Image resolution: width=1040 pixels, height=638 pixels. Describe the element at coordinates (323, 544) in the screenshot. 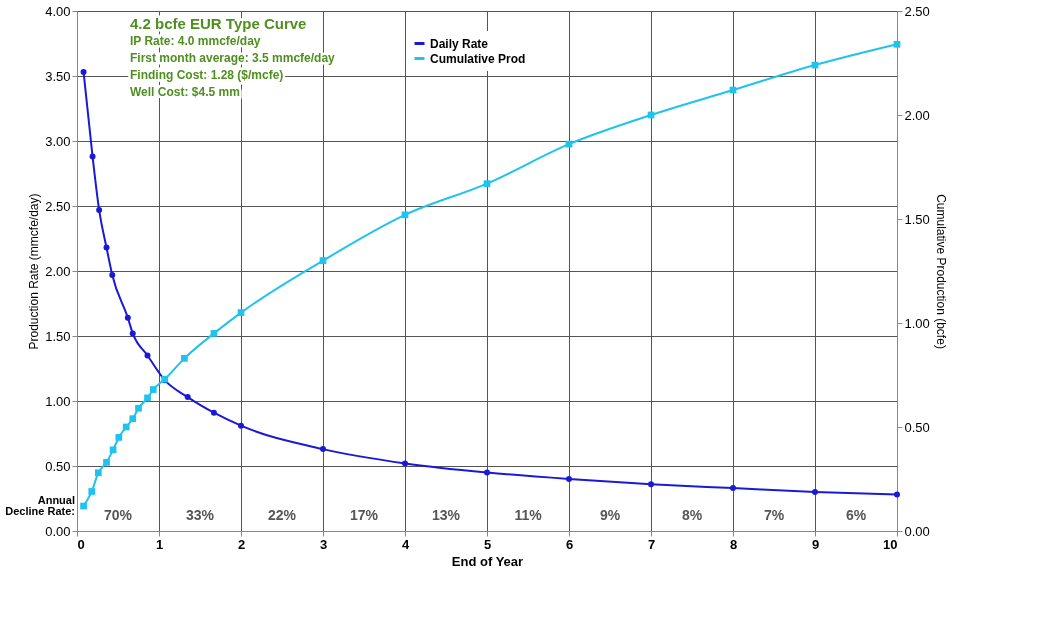

I see `x-tick-label: 3` at that location.